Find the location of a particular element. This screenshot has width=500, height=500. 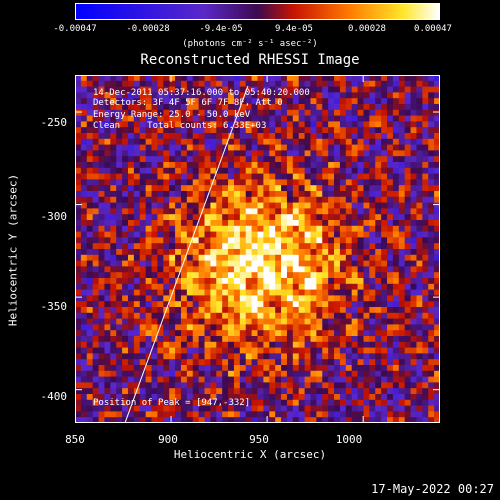

x-axis-label: Heliocentric X (arcsec) is located at coordinates (250, 454).